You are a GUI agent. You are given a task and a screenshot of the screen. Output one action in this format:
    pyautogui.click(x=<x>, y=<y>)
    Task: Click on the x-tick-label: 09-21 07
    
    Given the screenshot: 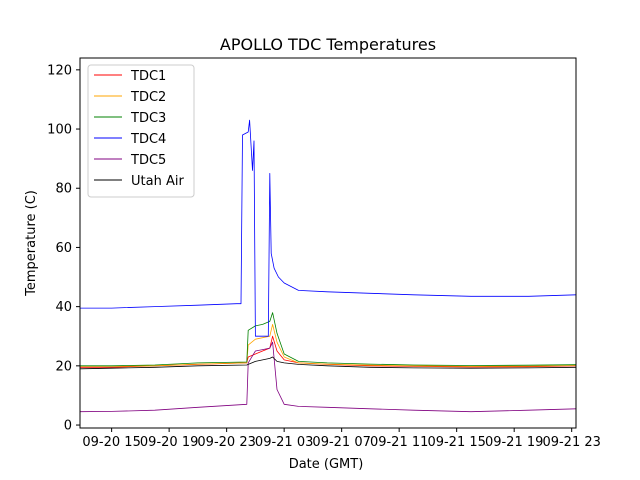 What is the action you would take?
    pyautogui.click(x=341, y=442)
    